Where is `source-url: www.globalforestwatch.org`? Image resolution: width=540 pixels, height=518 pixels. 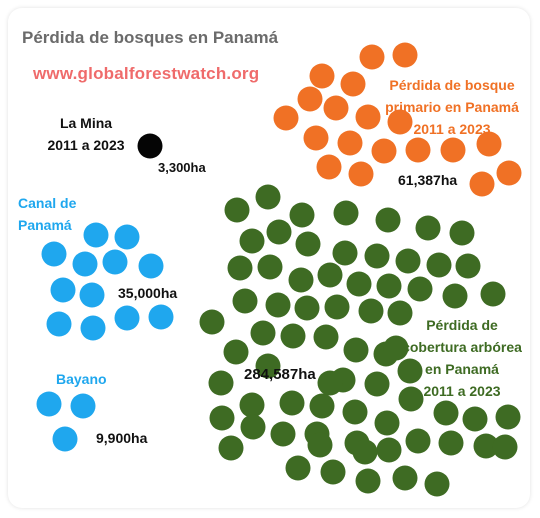 source-url: www.globalforestwatch.org is located at coordinates (146, 73).